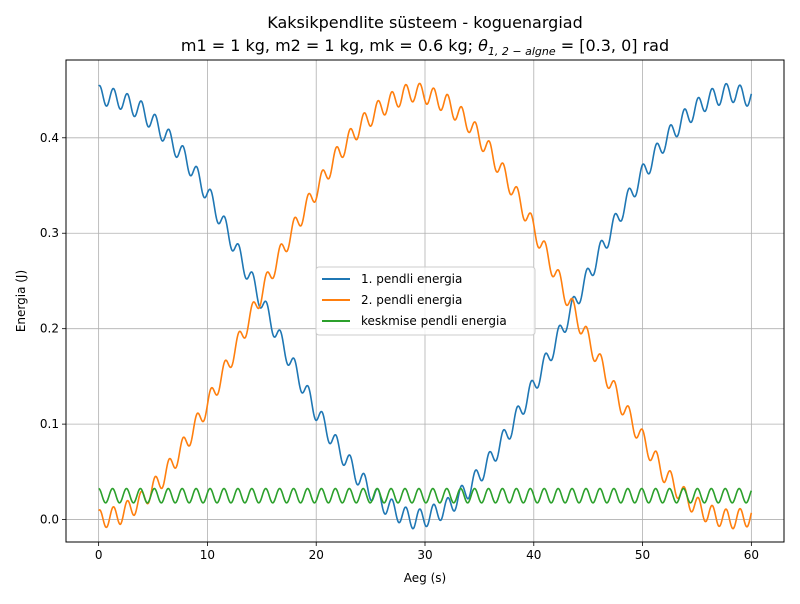  I want to click on legend-box, so click(425, 301).